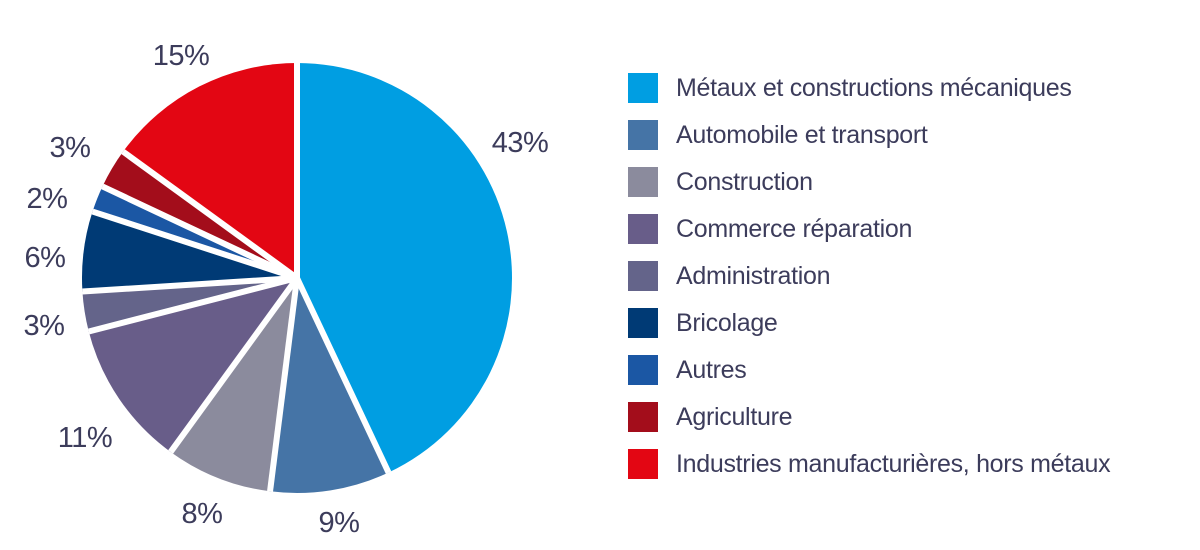  Describe the element at coordinates (893, 464) in the screenshot. I see `legend-label: Industries manufacturières, hors métaux` at that location.